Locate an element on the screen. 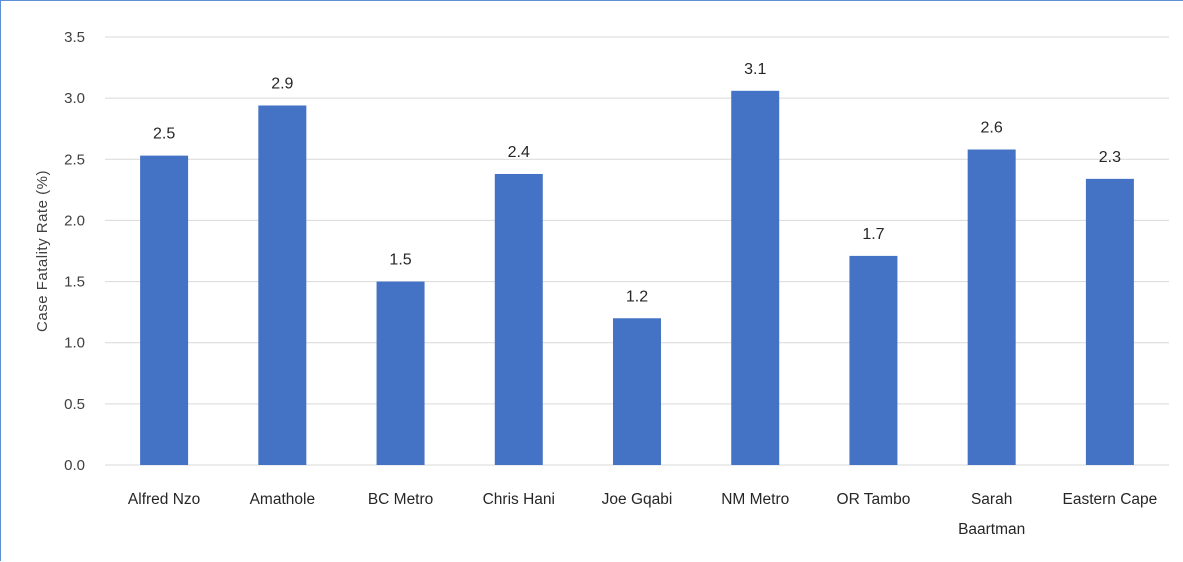 Image resolution: width=1183 pixels, height=562 pixels. data-label: 2.4 is located at coordinates (519, 152).